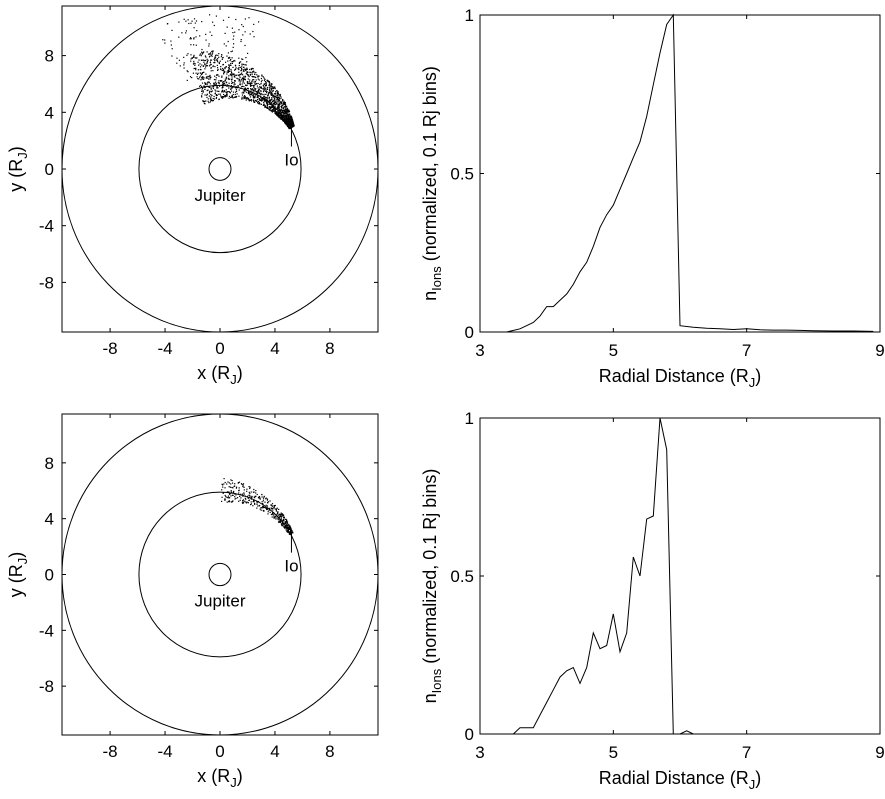 This screenshot has height=799, width=885. What do you see at coordinates (479, 752) in the screenshot?
I see `x-tick-label: 3` at bounding box center [479, 752].